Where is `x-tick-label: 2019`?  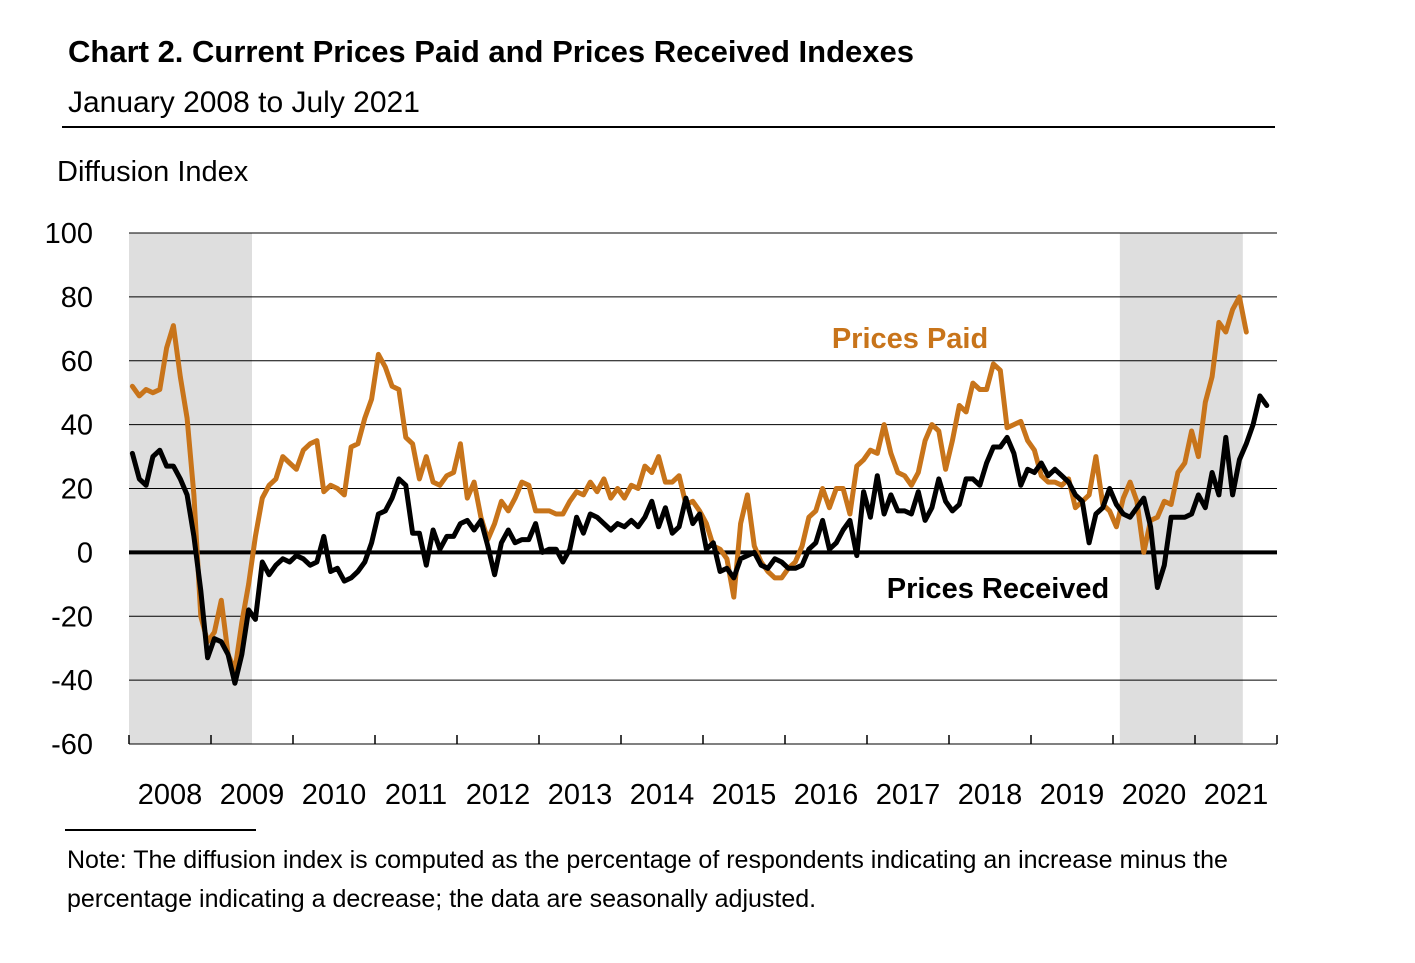
x-tick-label: 2019 is located at coordinates (1072, 795).